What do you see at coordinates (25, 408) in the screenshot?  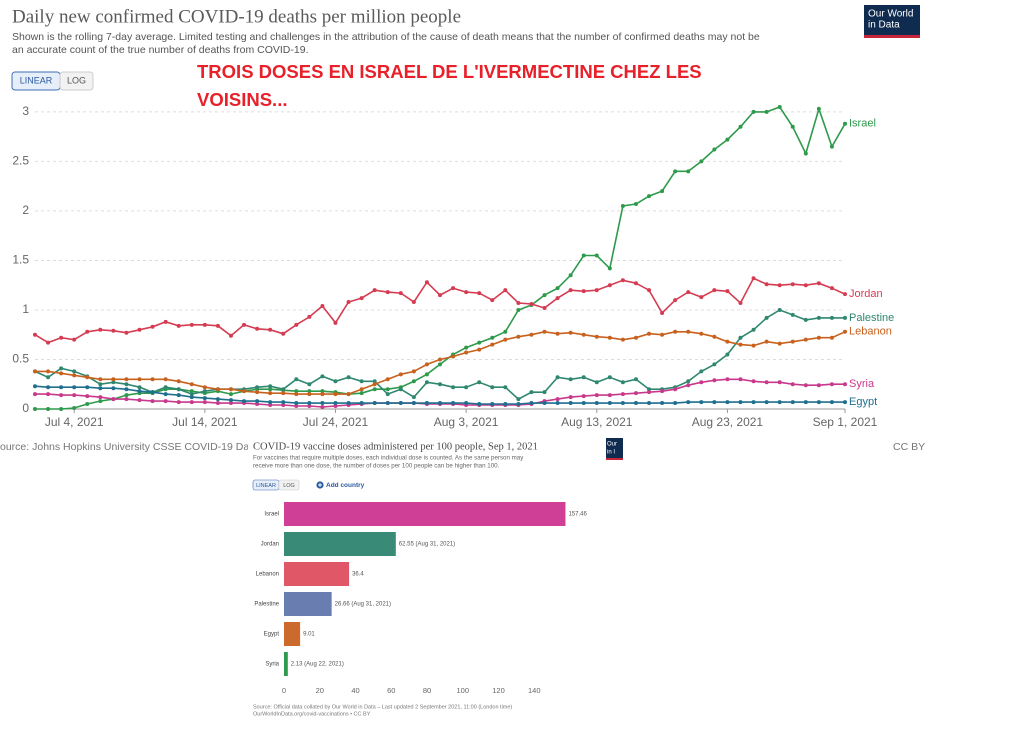 I see `y-tick-label: 0` at bounding box center [25, 408].